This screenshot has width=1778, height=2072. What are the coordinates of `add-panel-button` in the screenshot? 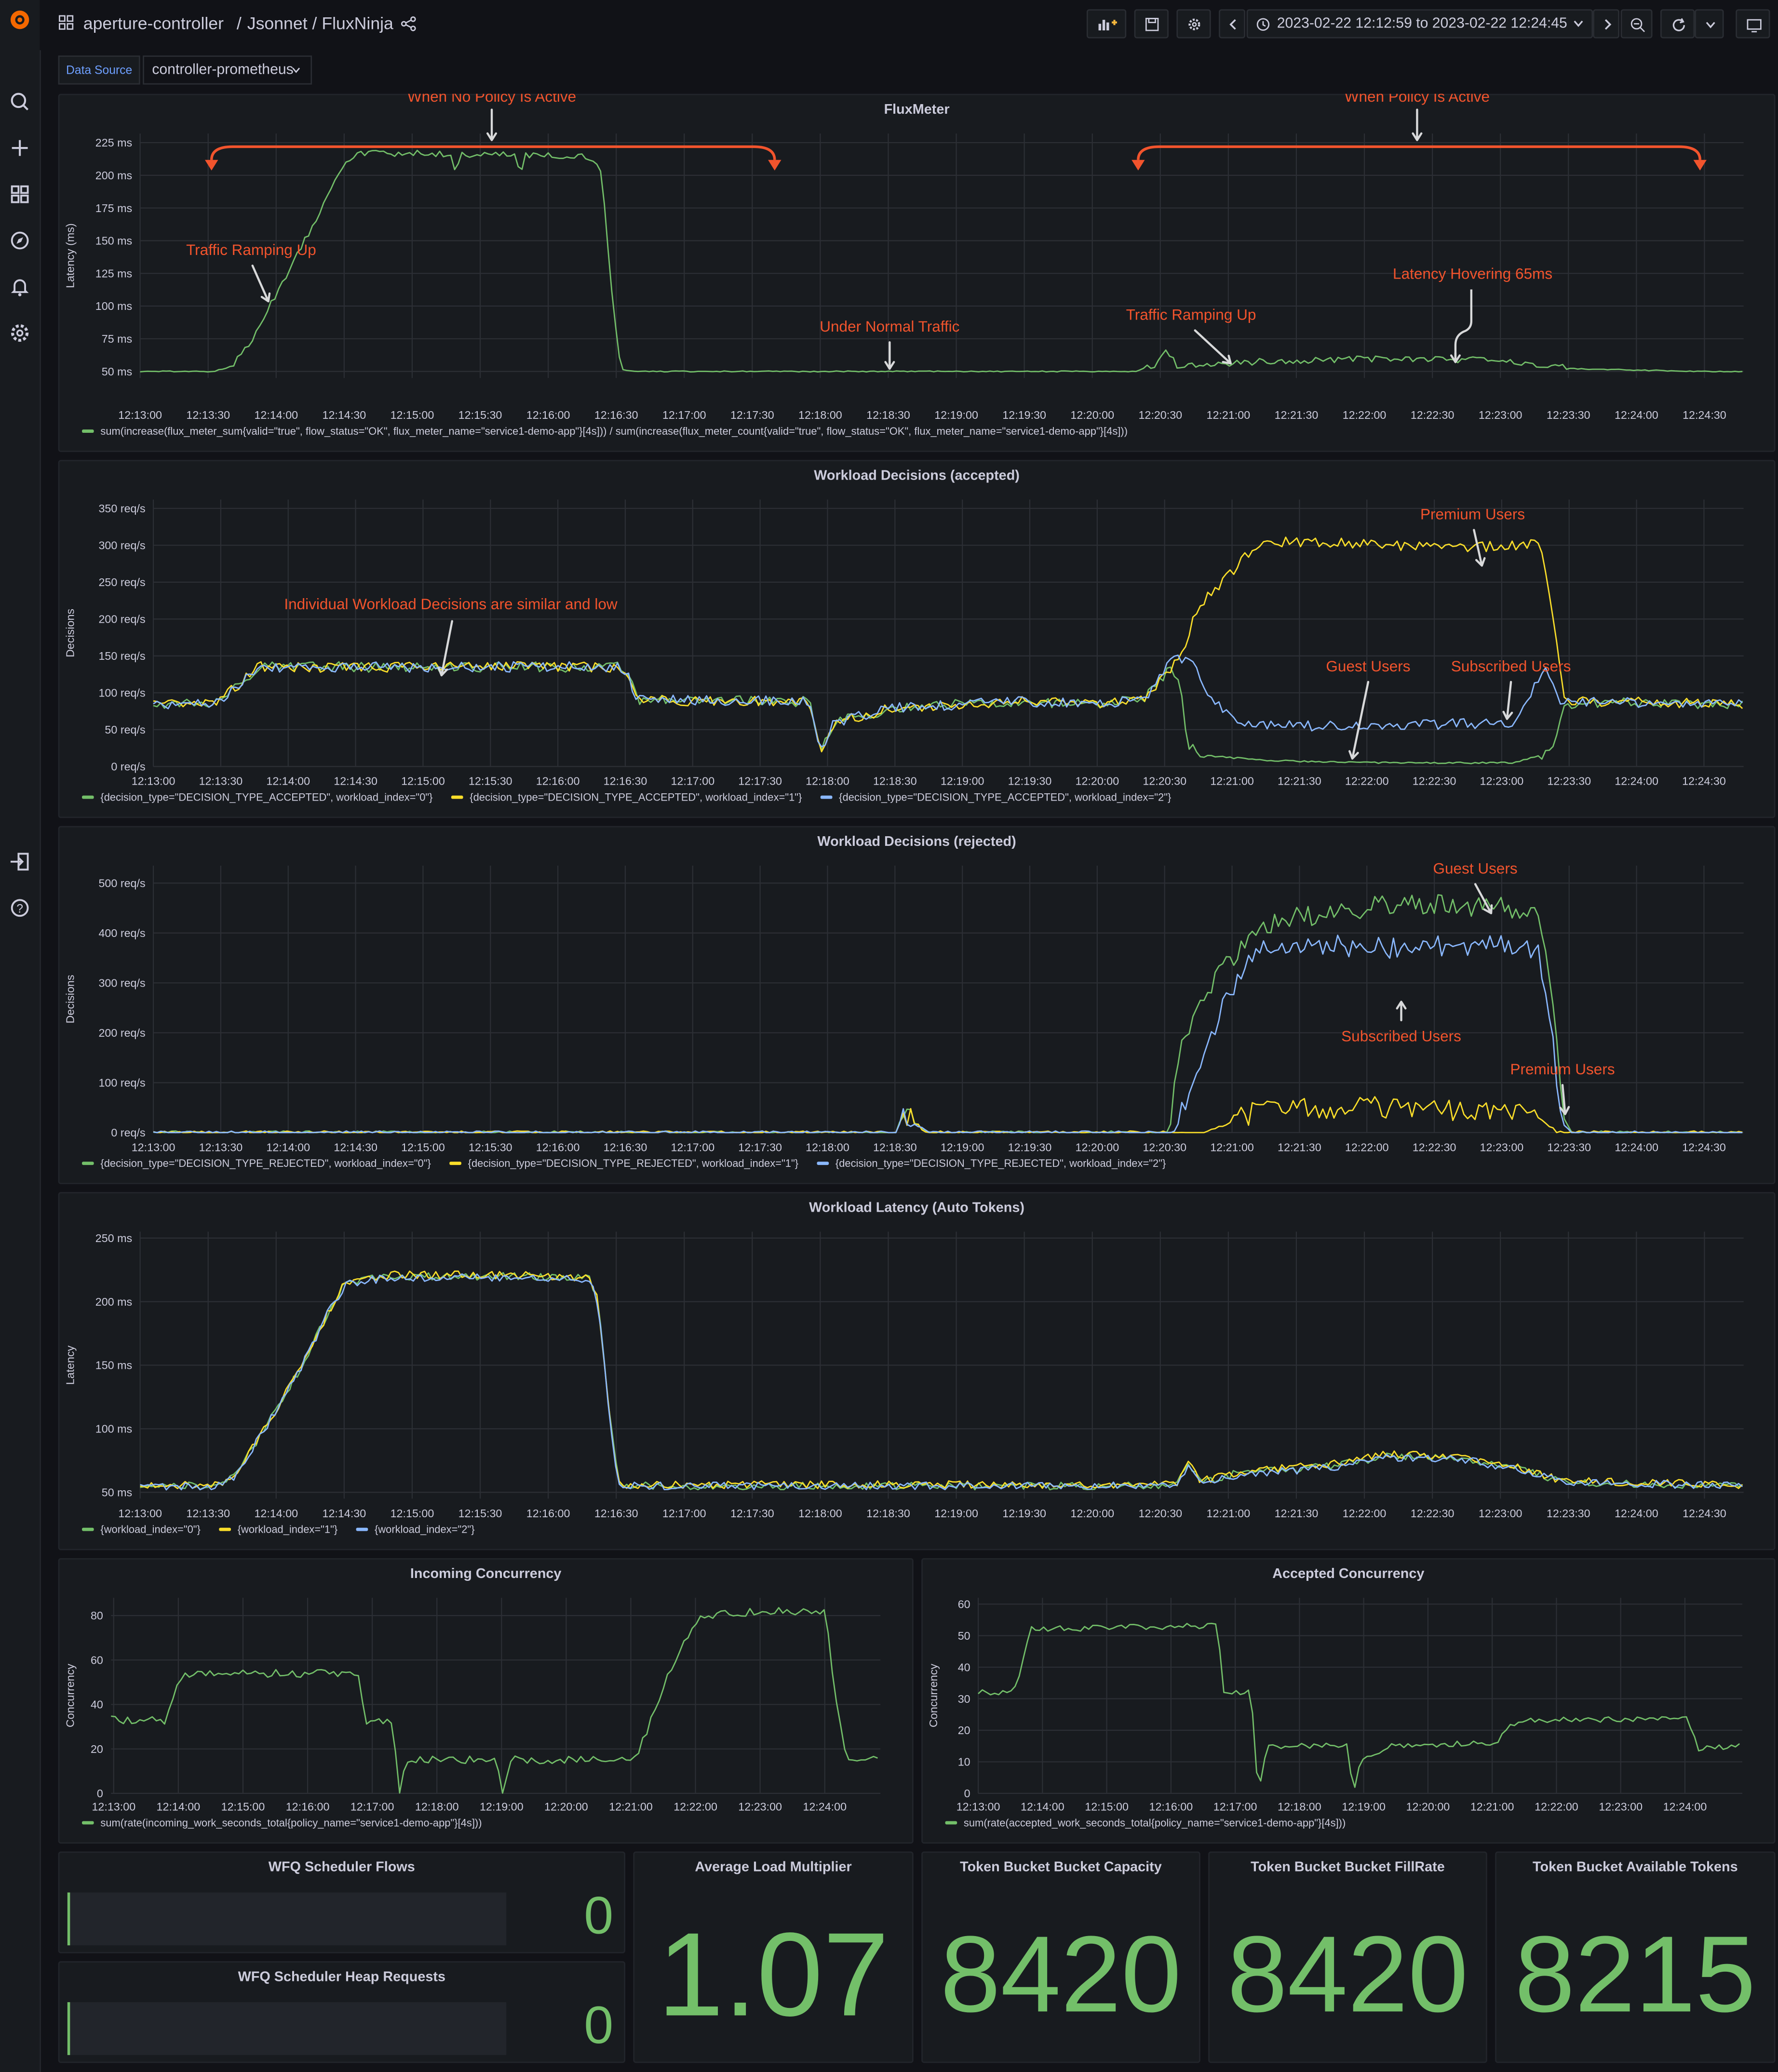 It's located at (1106, 24).